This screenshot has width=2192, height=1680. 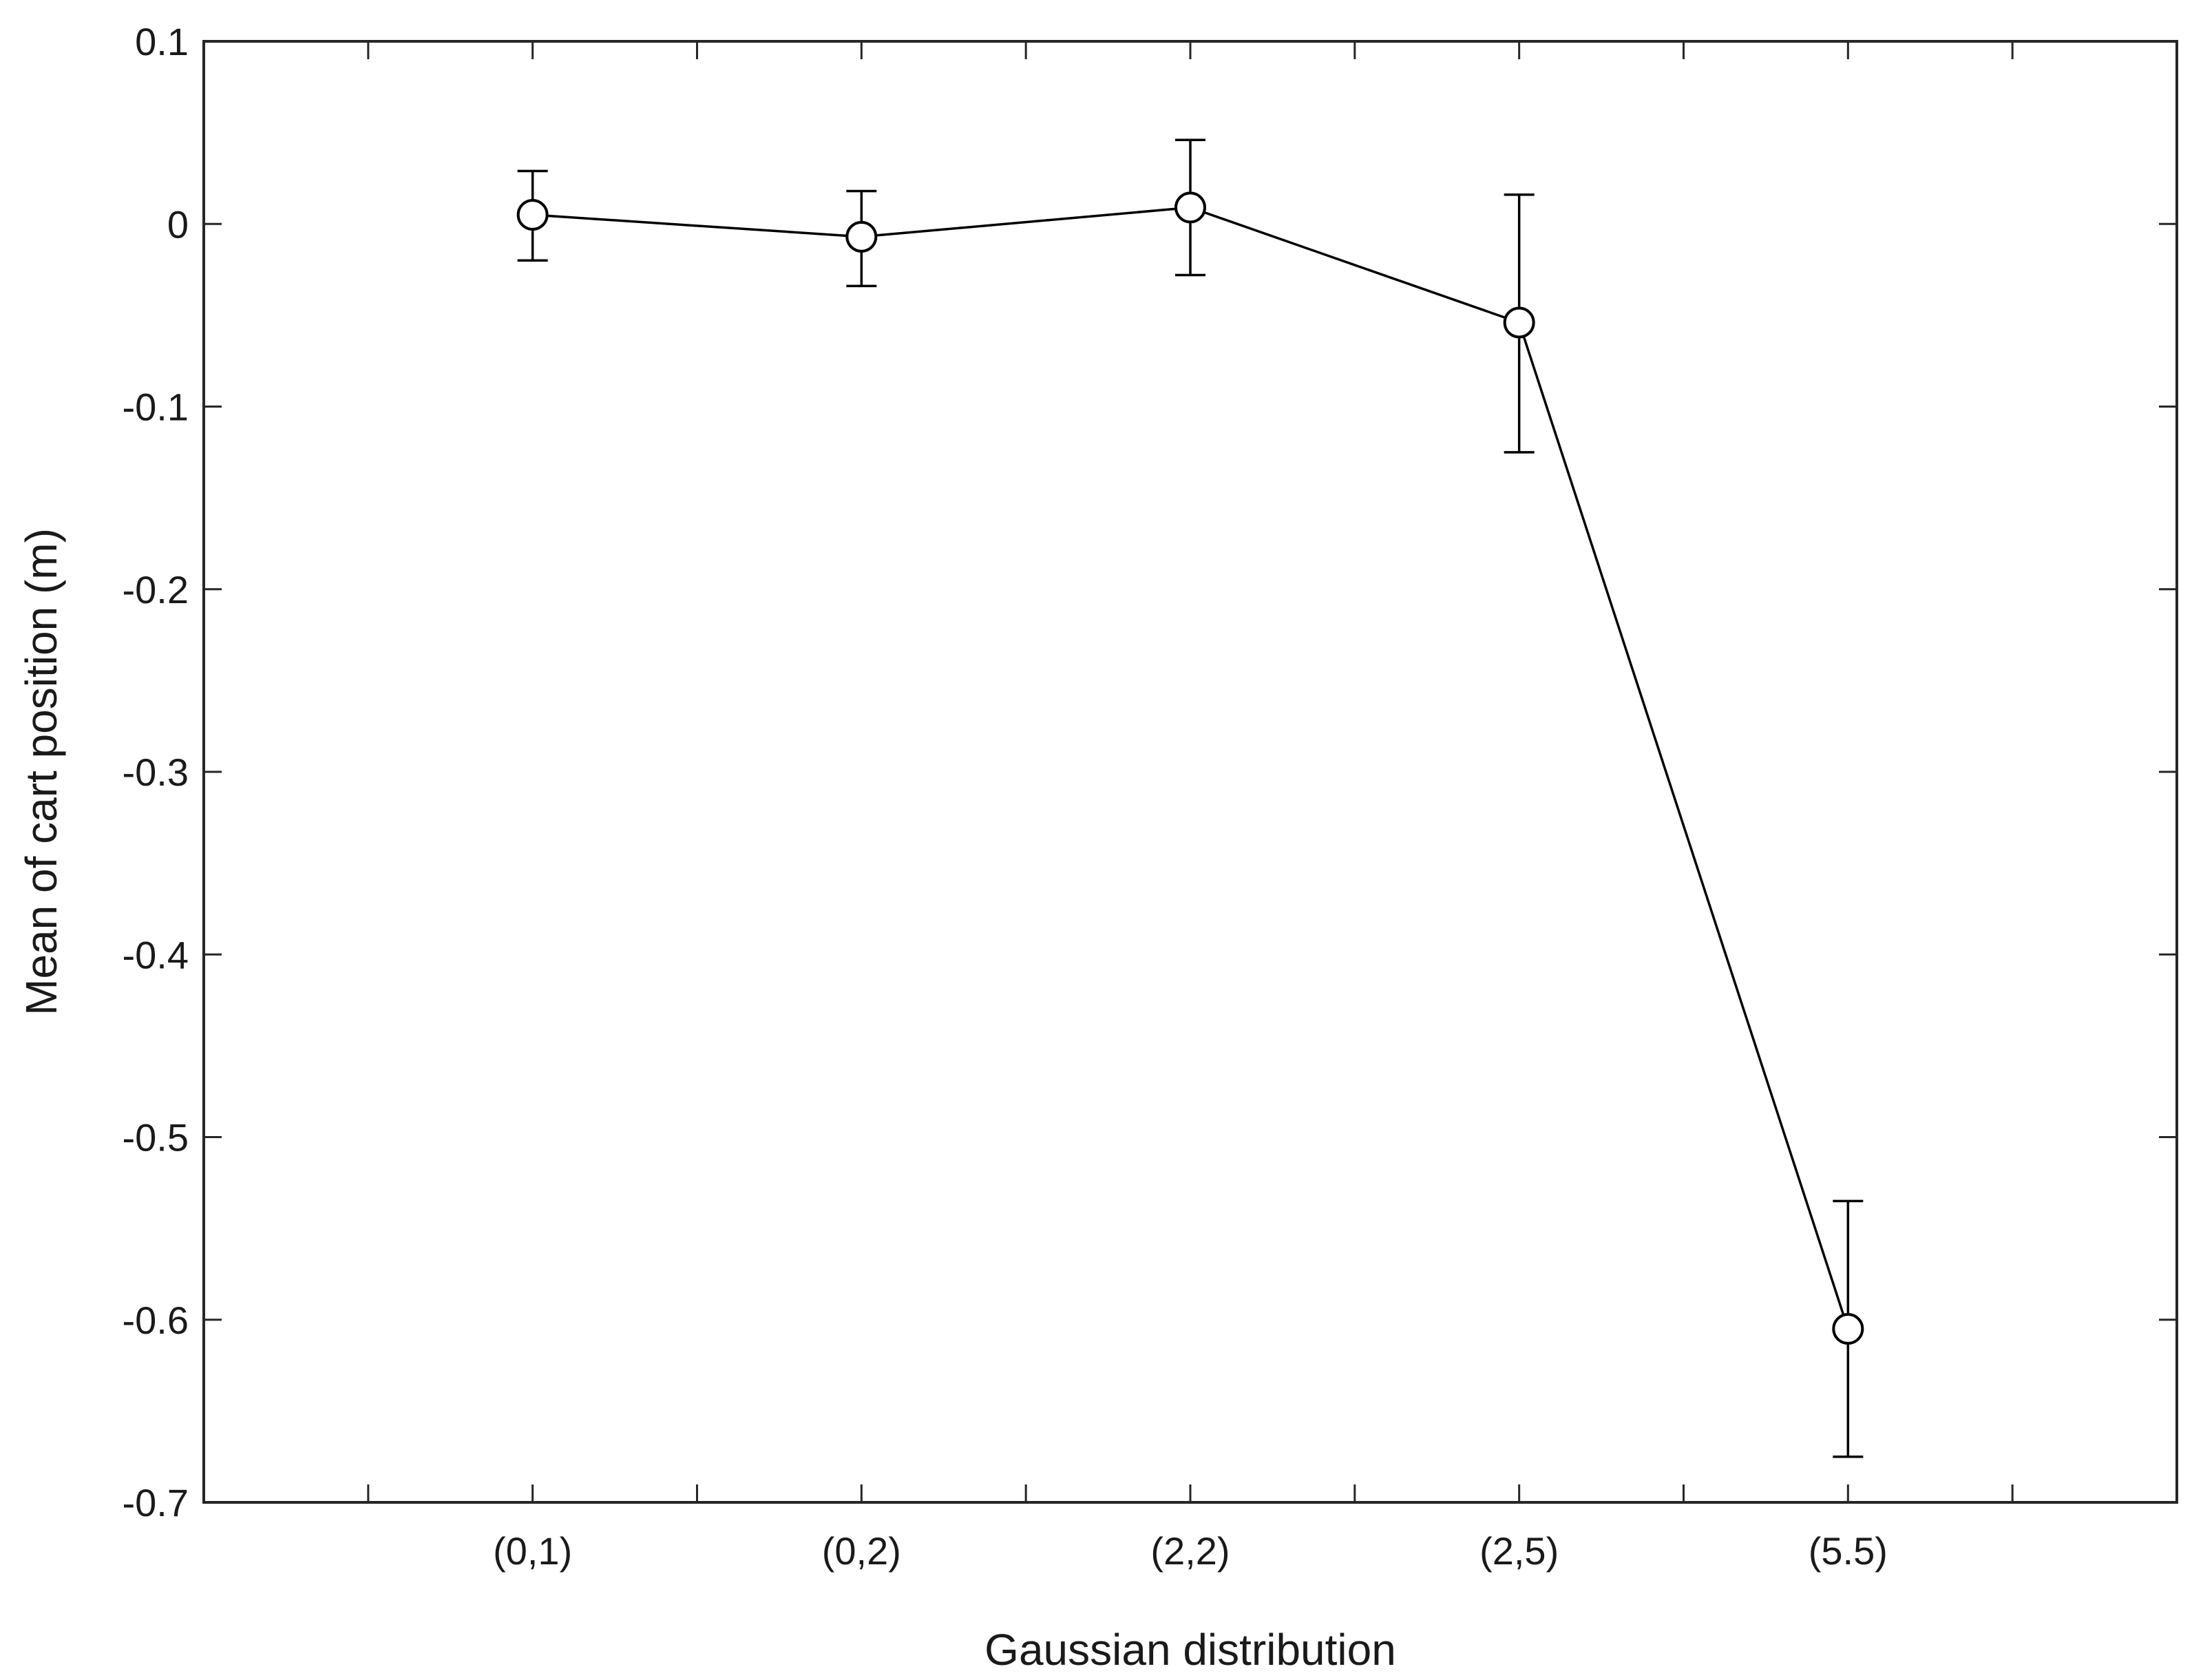 What do you see at coordinates (156, 772) in the screenshot?
I see `y-tick-label: -0.3` at bounding box center [156, 772].